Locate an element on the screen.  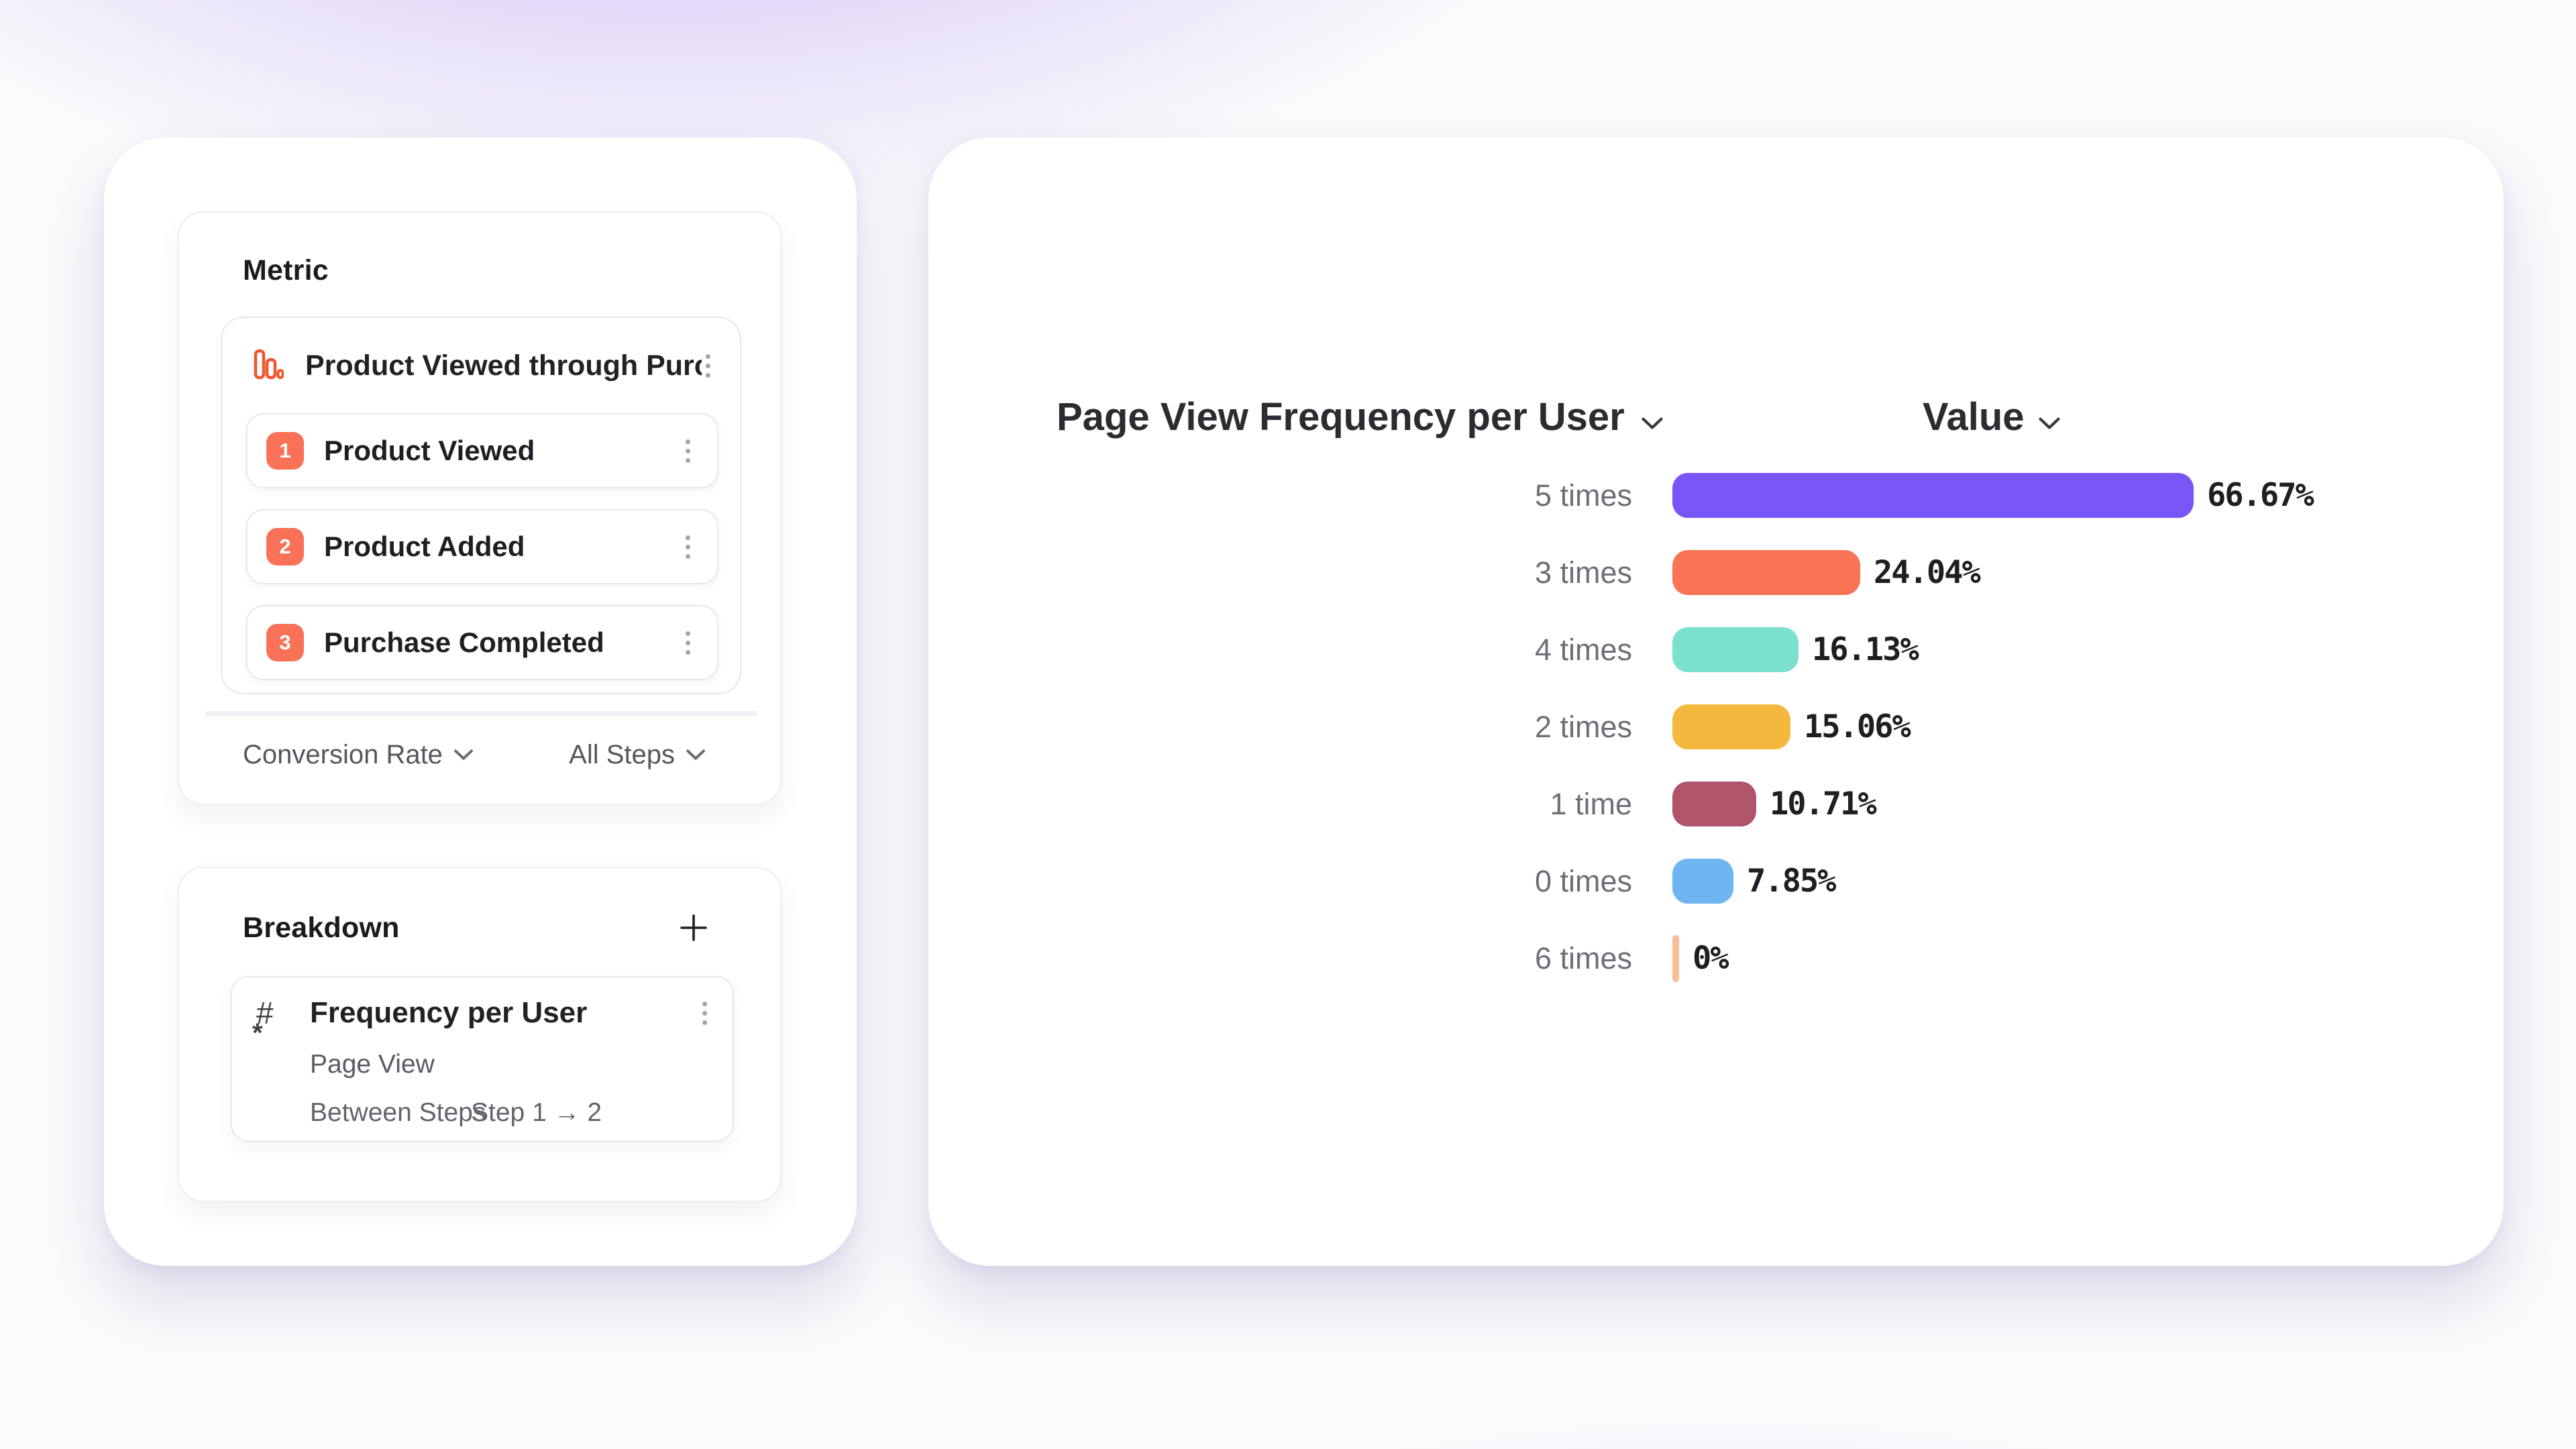
funnel-kebab-menu-icon is located at coordinates (708, 366).